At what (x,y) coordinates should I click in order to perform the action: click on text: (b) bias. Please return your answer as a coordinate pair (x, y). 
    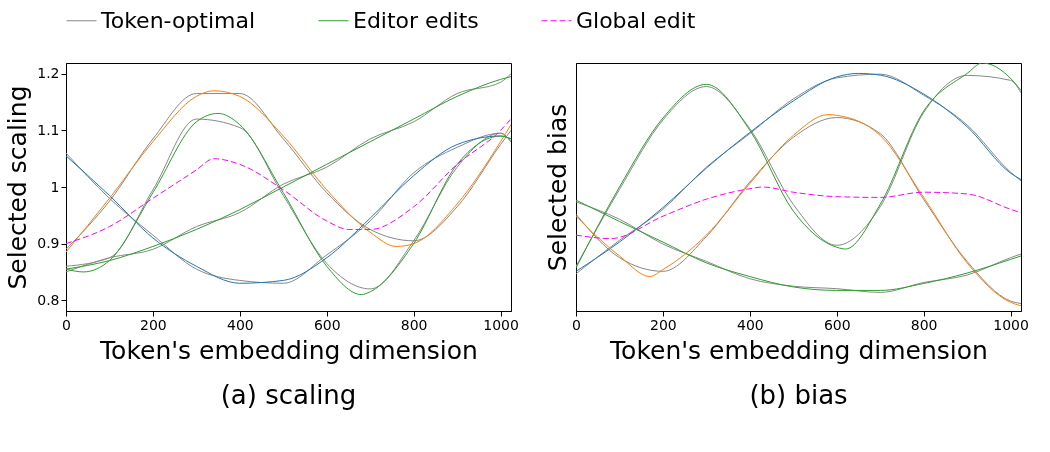
    Looking at the image, I should click on (798, 395).